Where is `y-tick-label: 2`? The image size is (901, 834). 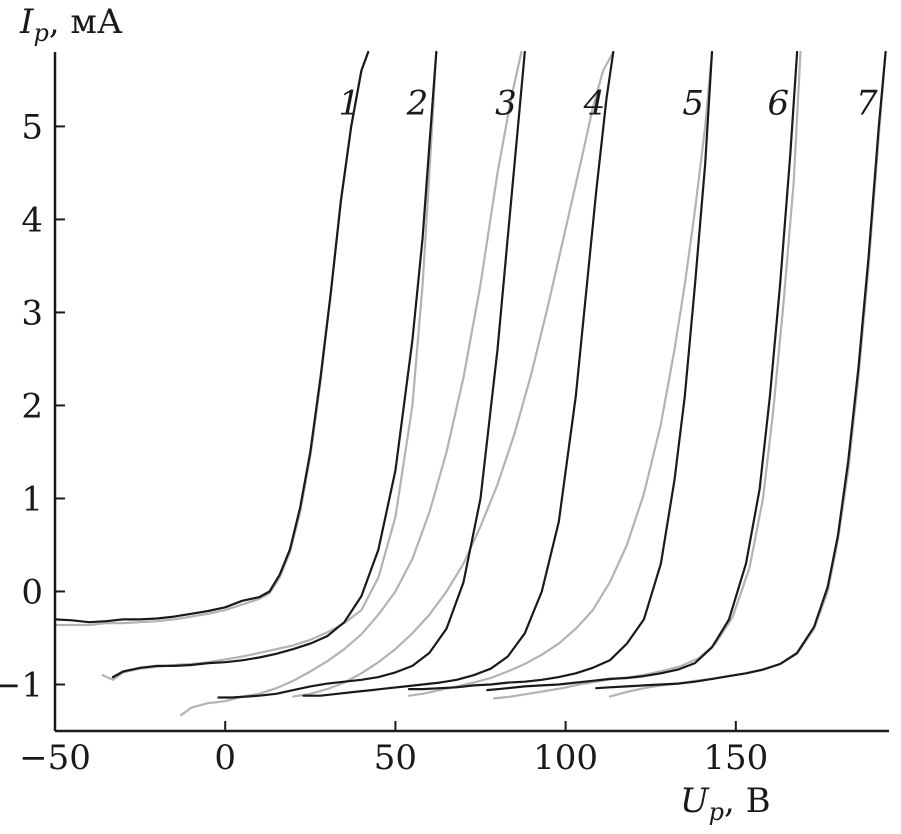
y-tick-label: 2 is located at coordinates (32, 406).